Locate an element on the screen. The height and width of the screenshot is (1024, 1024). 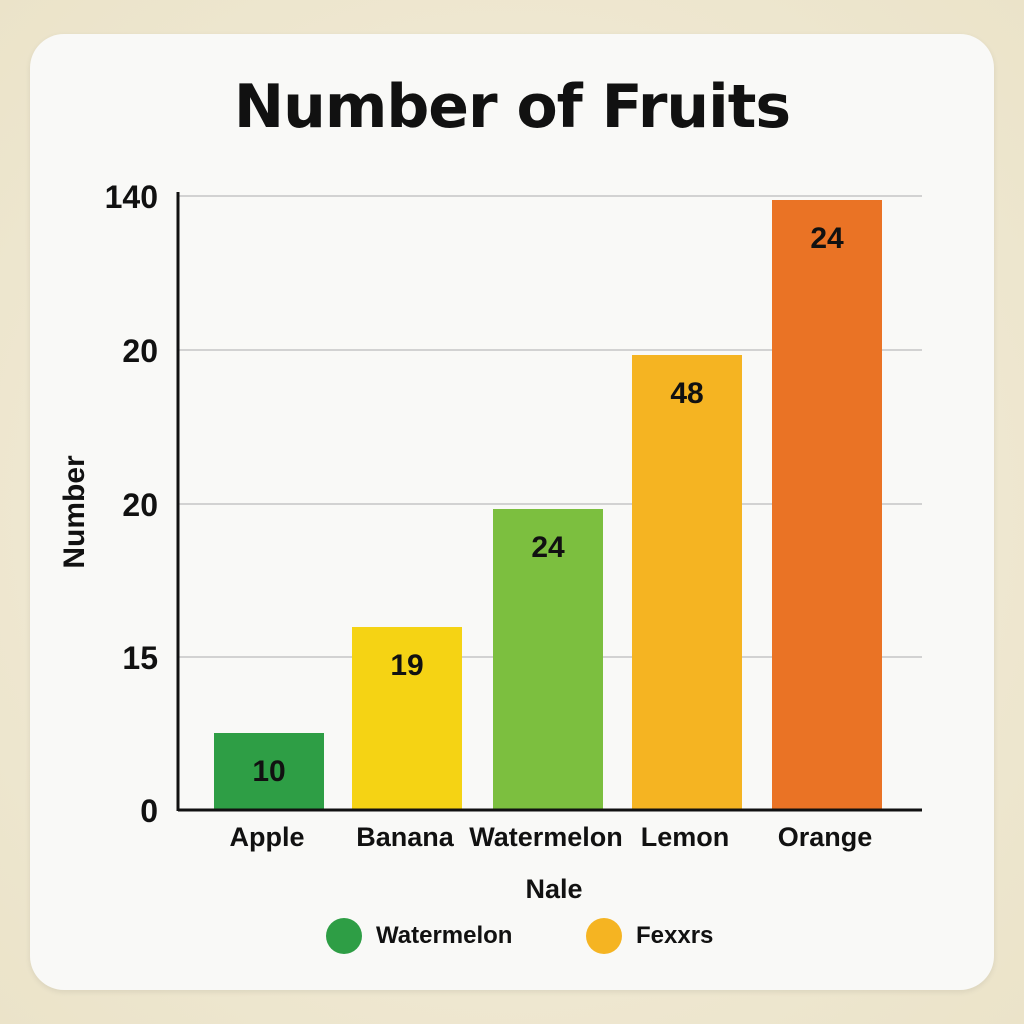
legend-item-watermelon: Watermelon is located at coordinates (419, 936).